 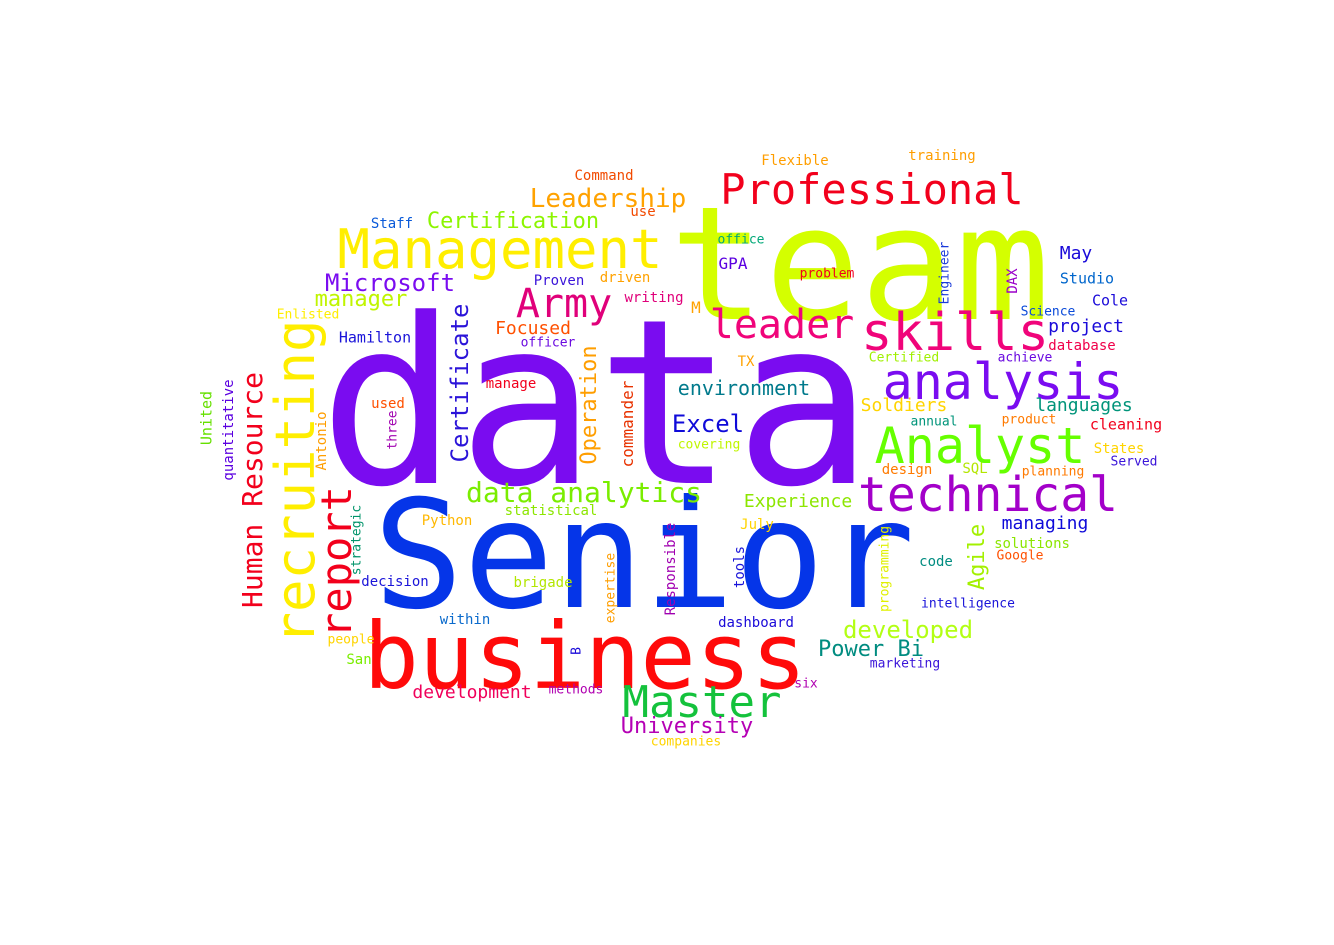 What do you see at coordinates (447, 521) in the screenshot?
I see `cloud-word: Python` at bounding box center [447, 521].